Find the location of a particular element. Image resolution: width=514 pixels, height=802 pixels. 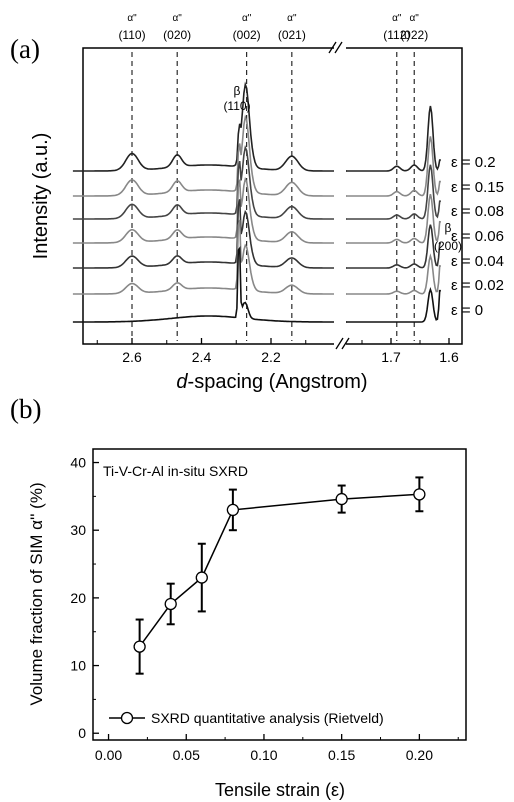

beta-hkl-label: (200) is located at coordinates (448, 246).